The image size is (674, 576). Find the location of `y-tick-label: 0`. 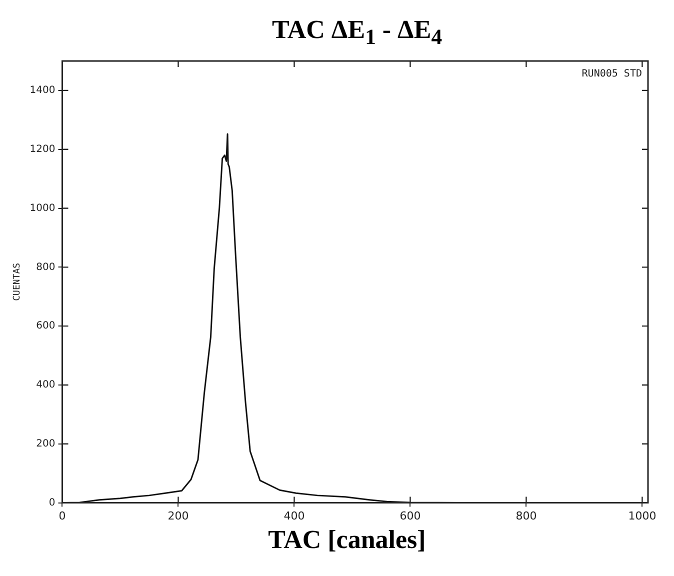

y-tick-label: 0 is located at coordinates (52, 502).